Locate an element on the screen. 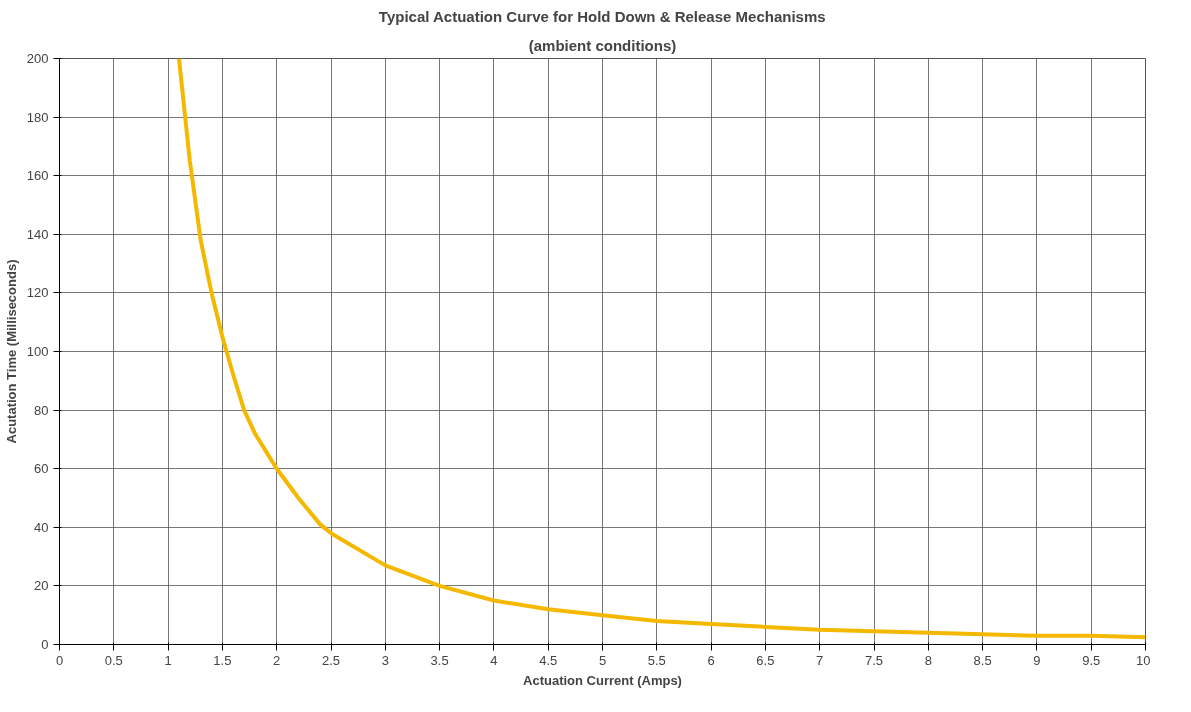 This screenshot has width=1191, height=712. x-tick-label: 1.5 is located at coordinates (222, 660).